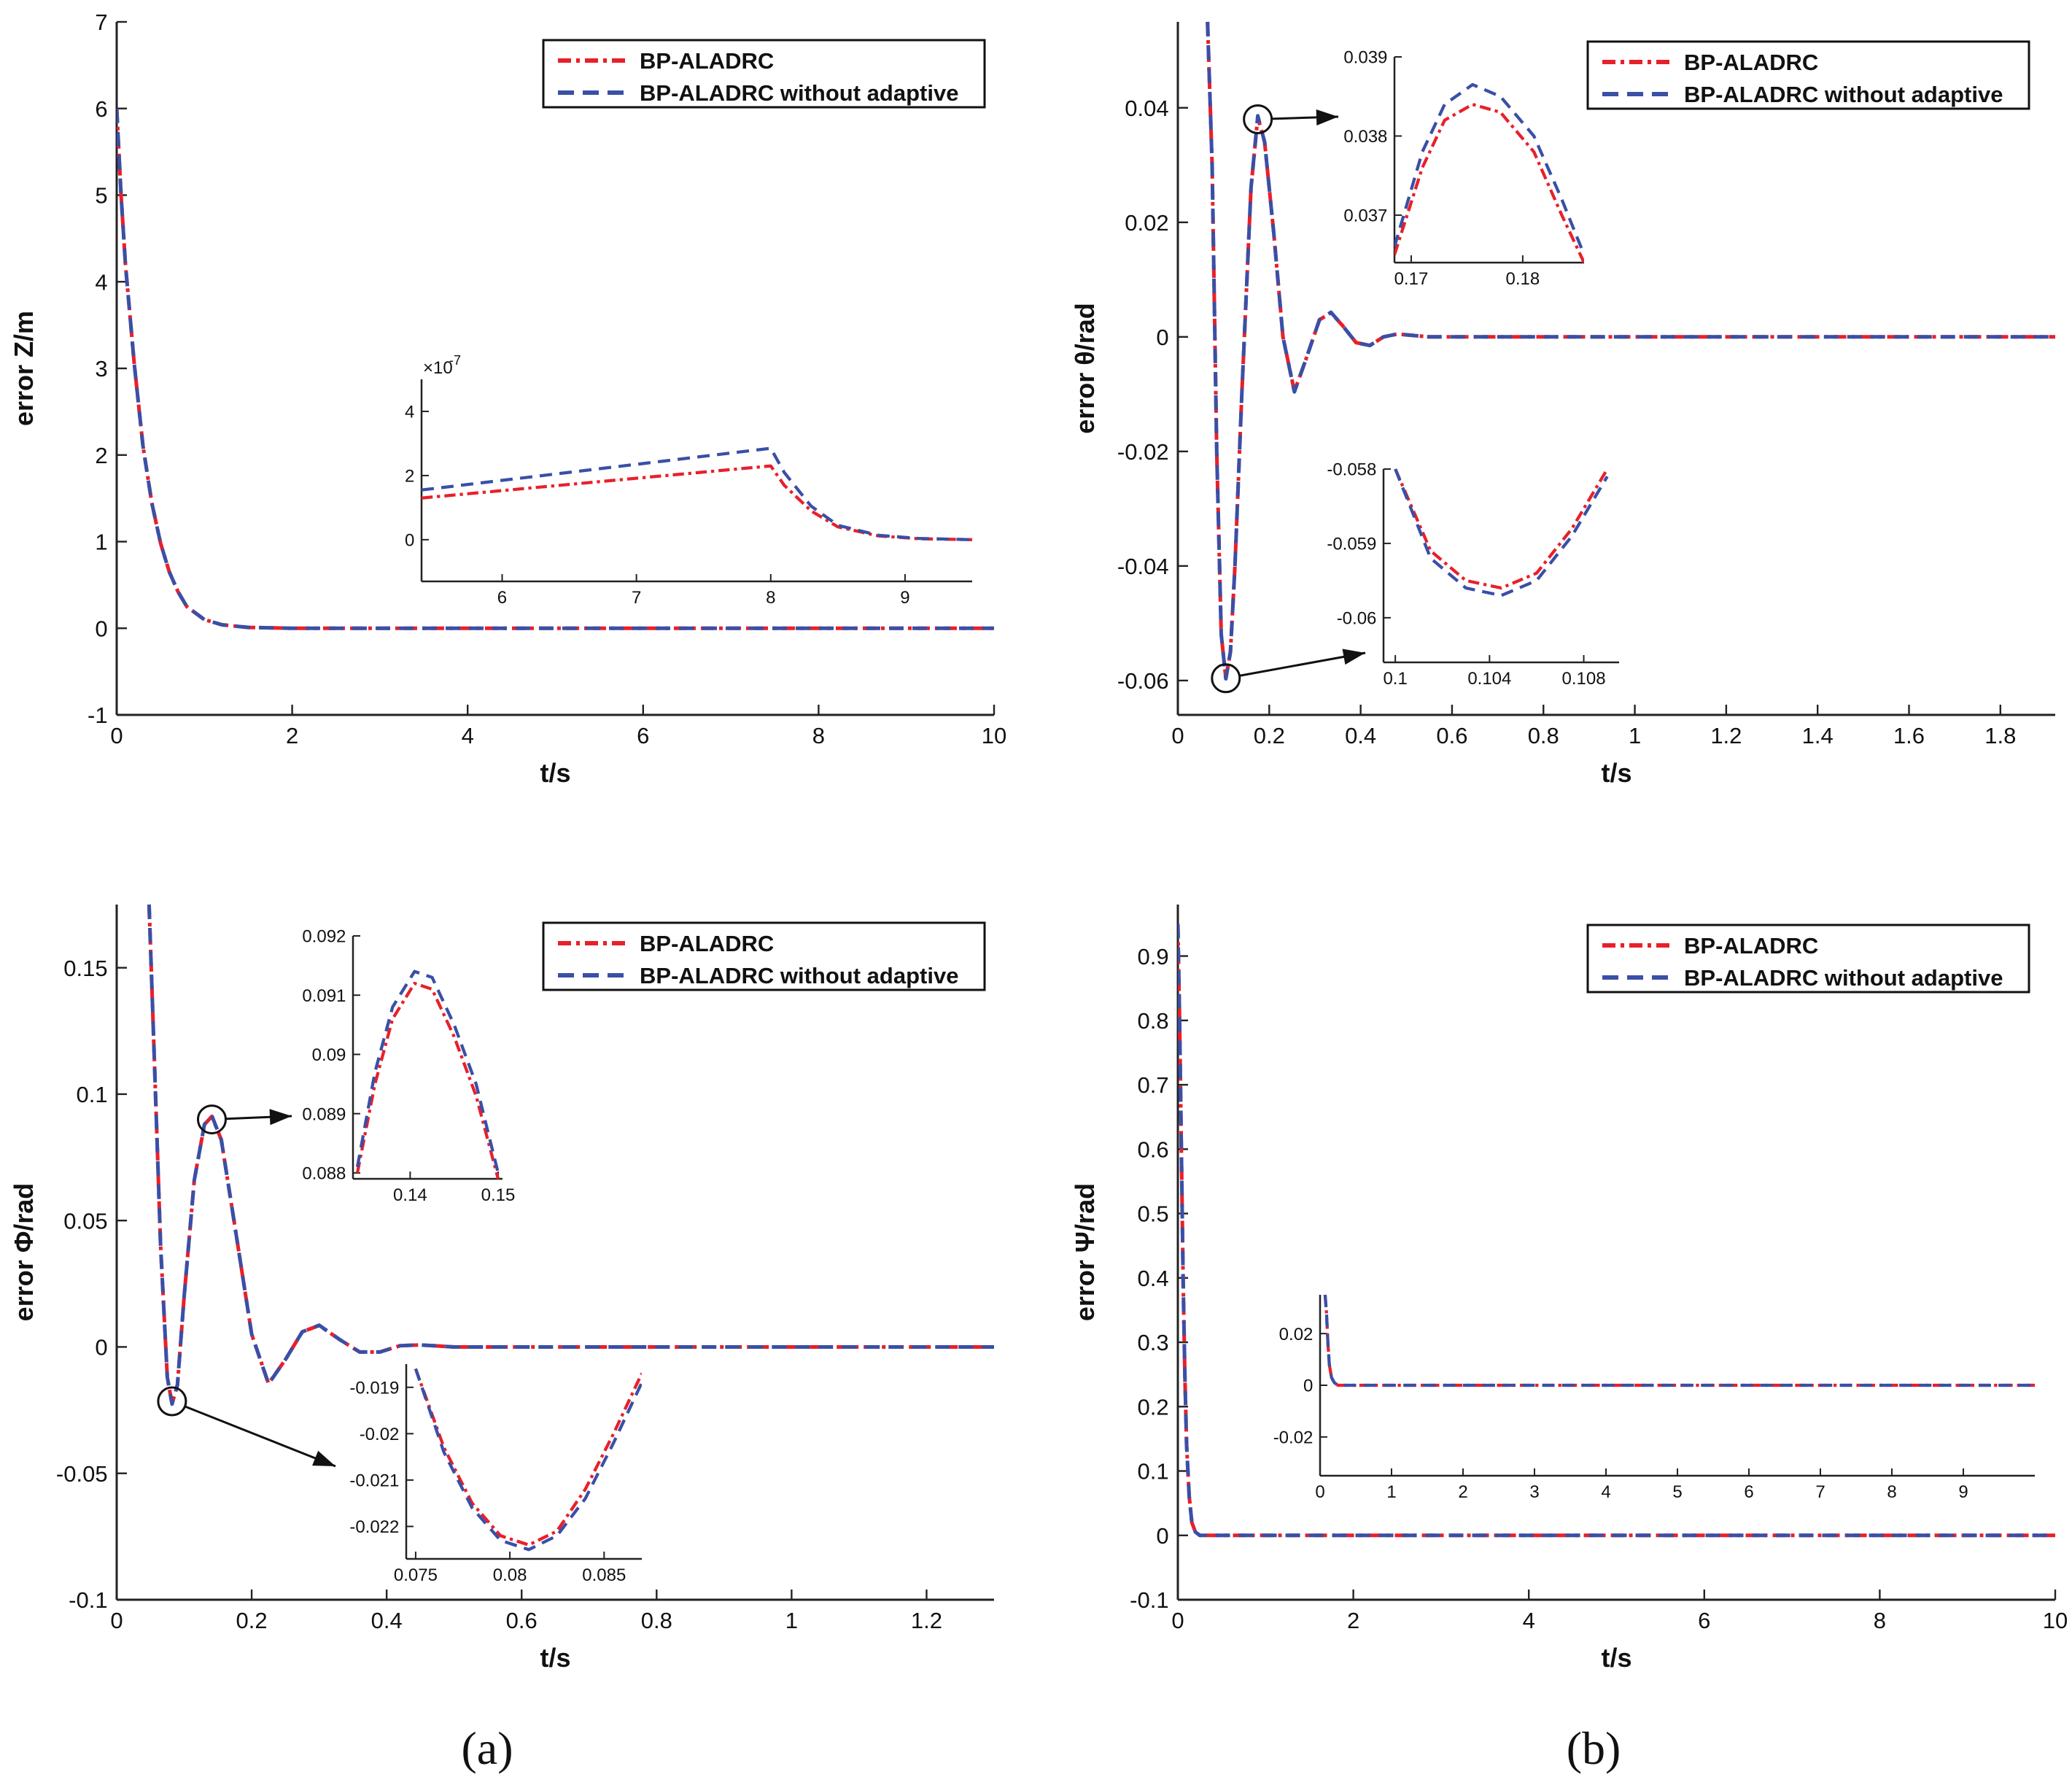 The width and height of the screenshot is (2072, 1777). I want to click on inset-theta-peak-series-bp-aladrc, so click(1489, 182).